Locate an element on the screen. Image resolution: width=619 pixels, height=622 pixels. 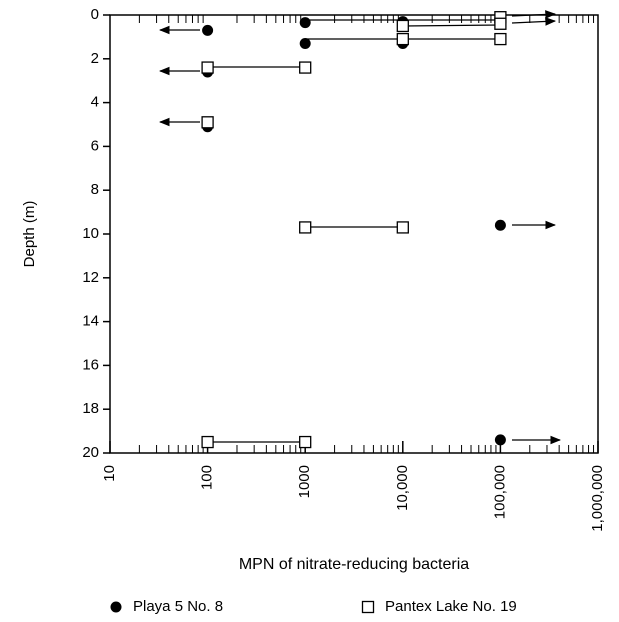
x-axis-label: MPN of nitrate-reducing bacteria is located at coordinates (354, 564).